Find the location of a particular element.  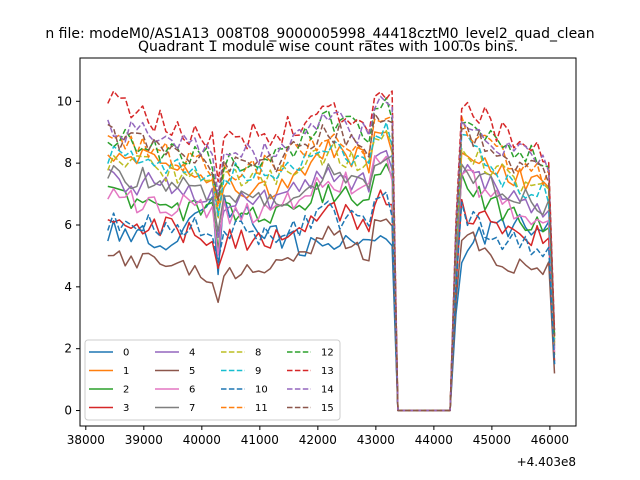

x-tick-label: 38000 is located at coordinates (86, 440).